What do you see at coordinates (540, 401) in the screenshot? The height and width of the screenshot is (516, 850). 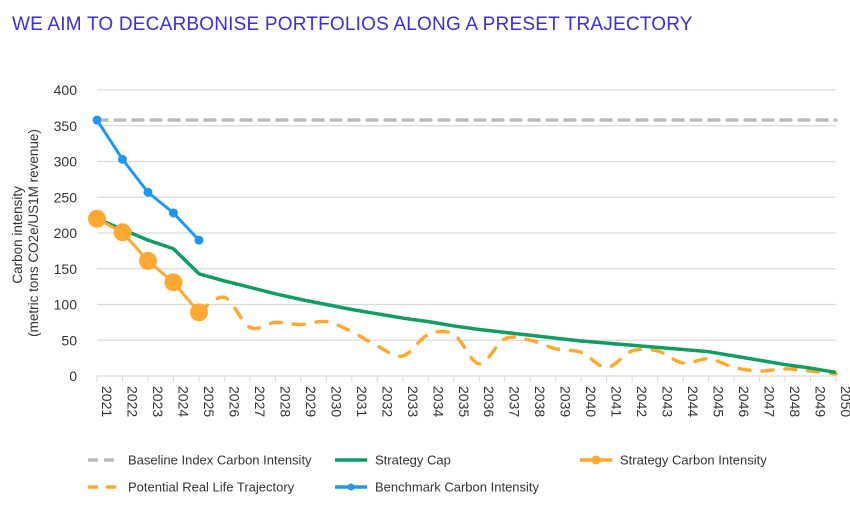 I see `x-tick-label: 2038` at bounding box center [540, 401].